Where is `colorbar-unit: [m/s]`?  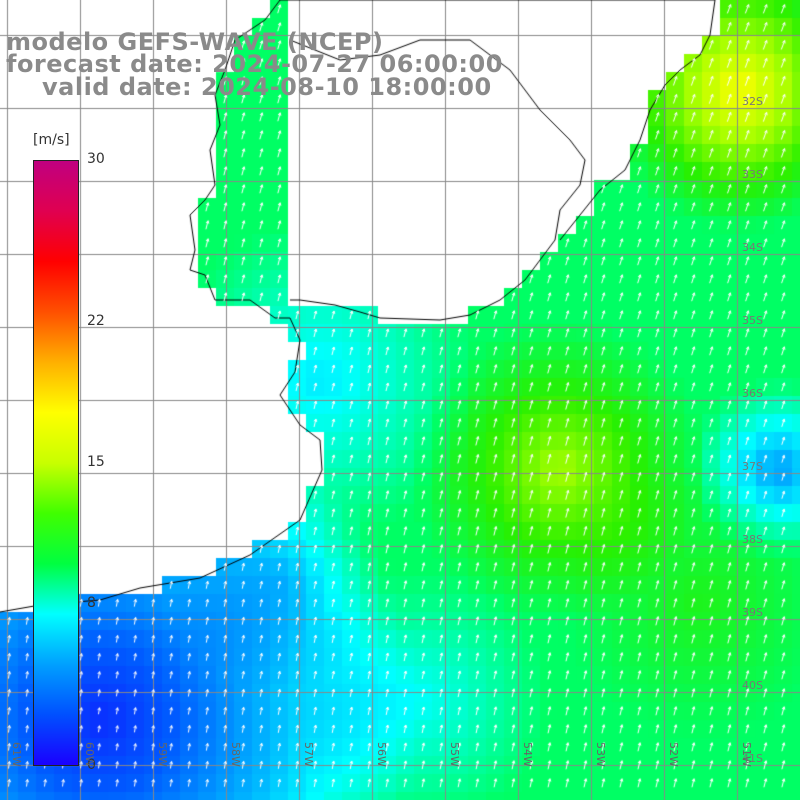
colorbar-unit: [m/s] is located at coordinates (51, 140).